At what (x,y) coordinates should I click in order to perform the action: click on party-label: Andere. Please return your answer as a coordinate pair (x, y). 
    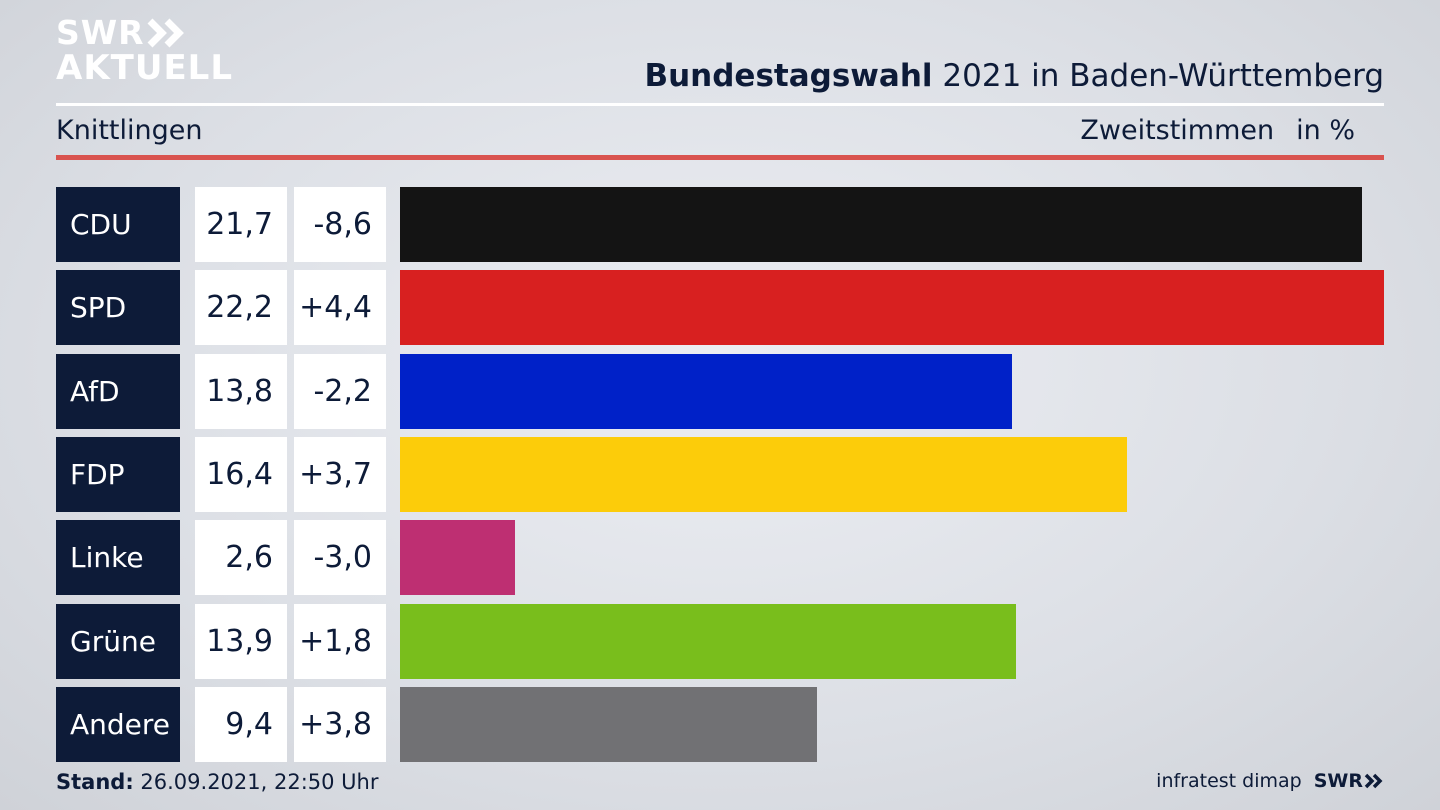
    Looking at the image, I should click on (118, 724).